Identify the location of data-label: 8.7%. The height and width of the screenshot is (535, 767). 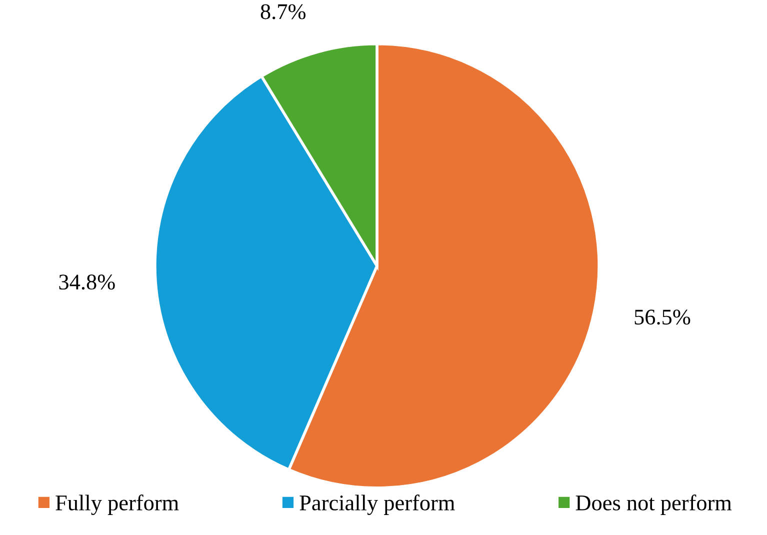
(283, 12).